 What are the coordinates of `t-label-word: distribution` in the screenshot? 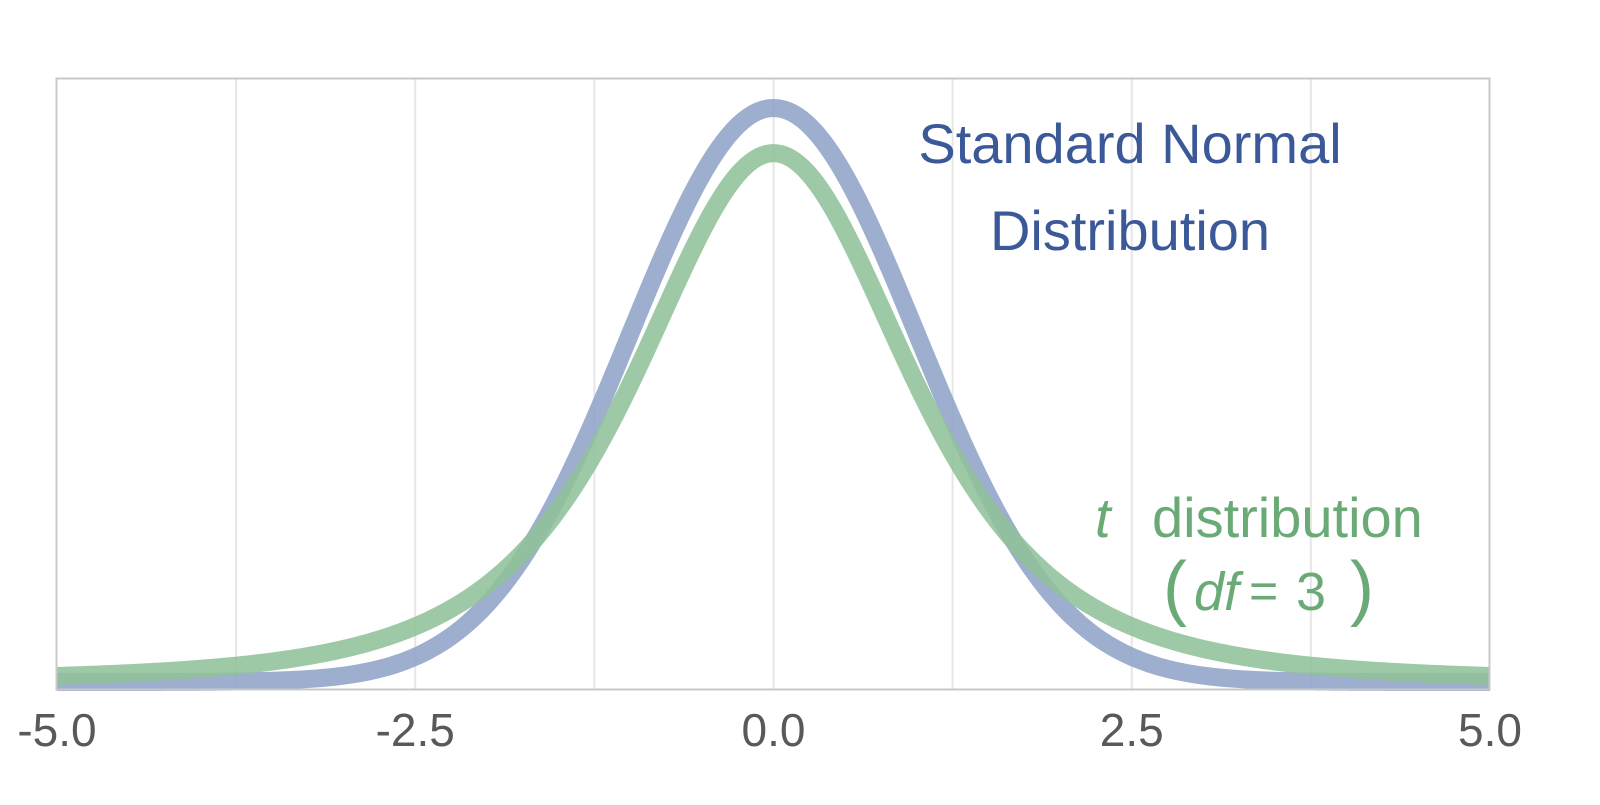 It's located at (1287, 517).